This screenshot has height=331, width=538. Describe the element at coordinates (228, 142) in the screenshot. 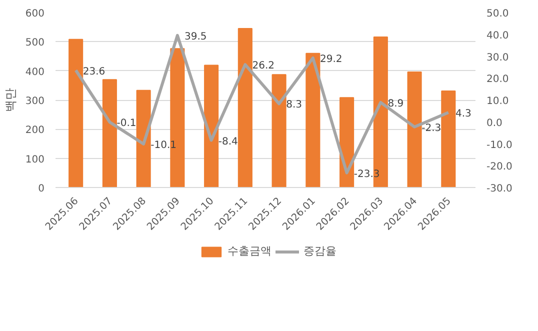

I see `data-label: -8.4` at that location.